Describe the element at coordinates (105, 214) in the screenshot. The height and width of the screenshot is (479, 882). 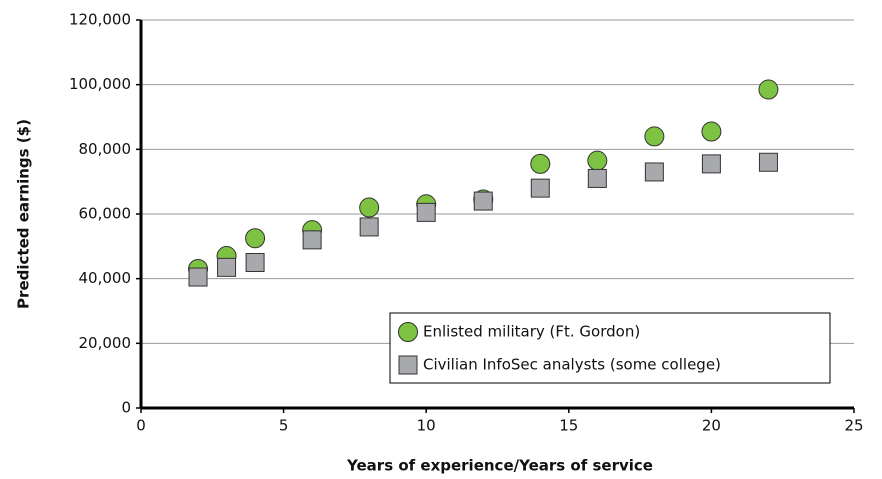
I see `y-tick-label: 60,000` at that location.